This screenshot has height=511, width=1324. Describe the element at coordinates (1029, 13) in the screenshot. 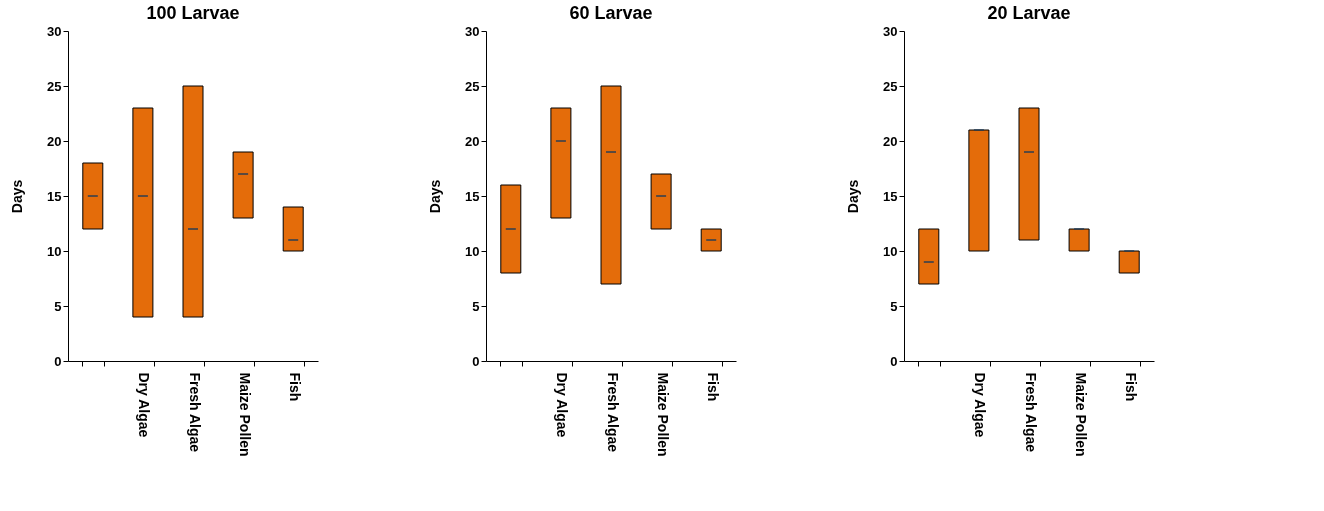

I see `chart-title: 20 Larvae` at that location.